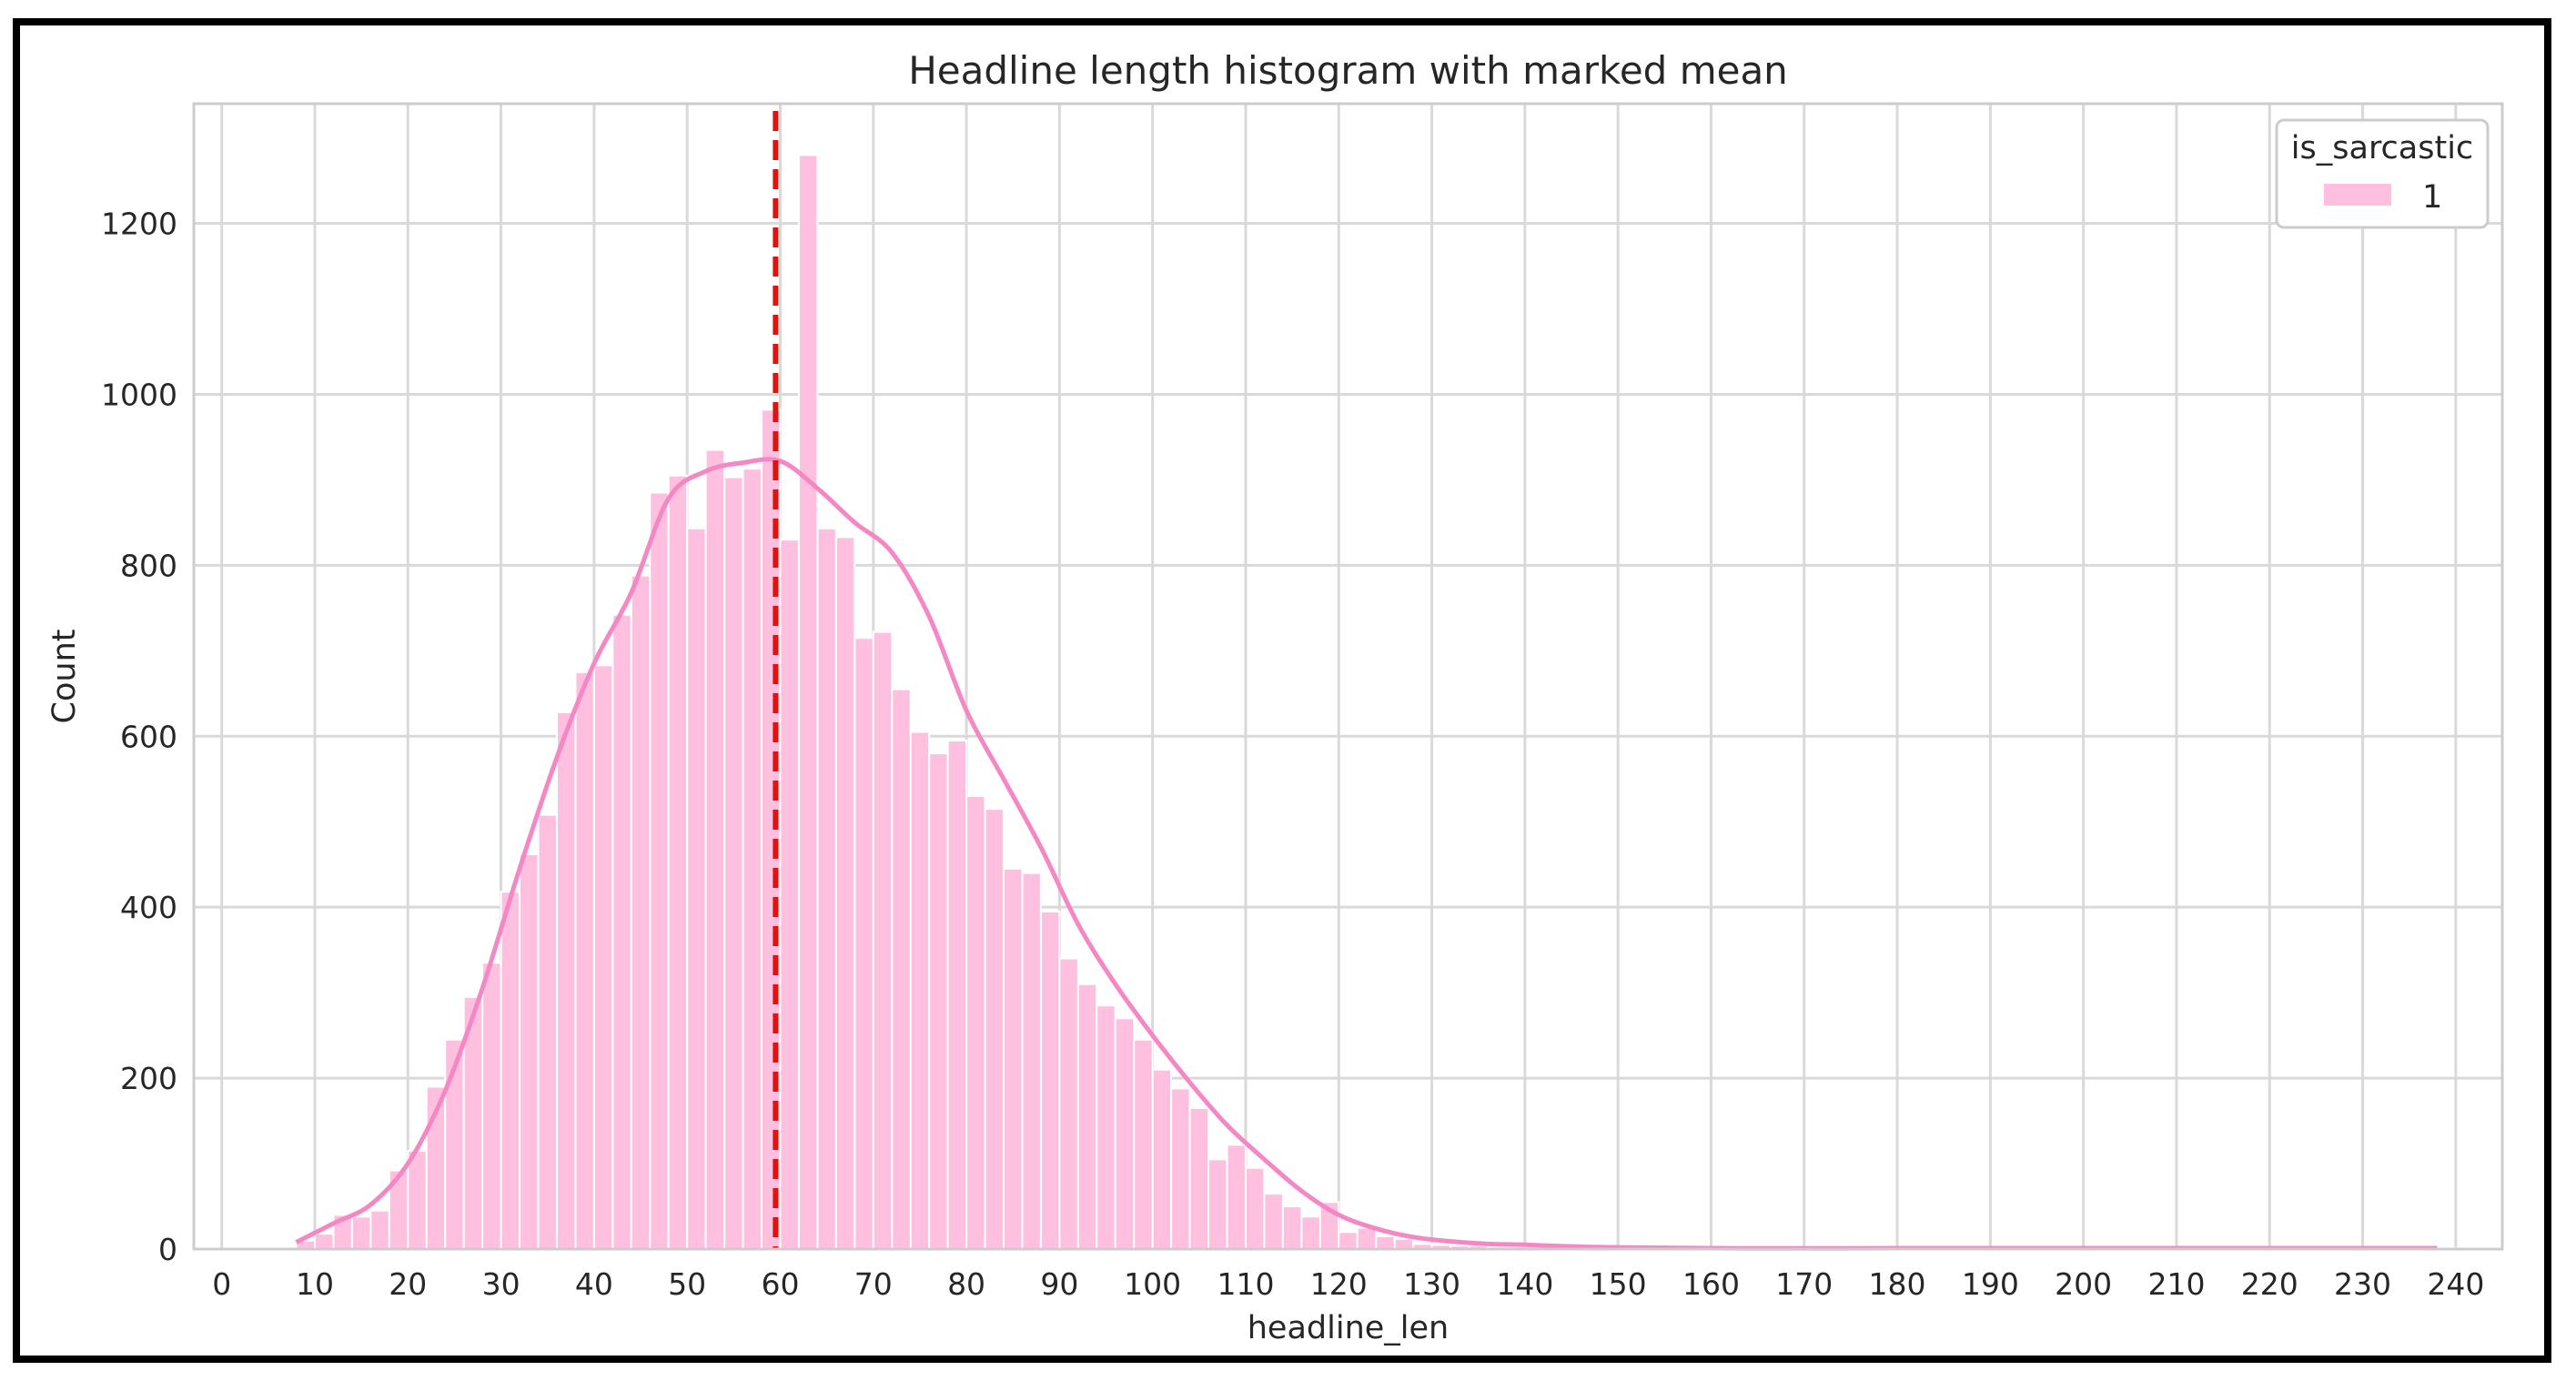  What do you see at coordinates (408, 1284) in the screenshot?
I see `x-tick-label: 20` at bounding box center [408, 1284].